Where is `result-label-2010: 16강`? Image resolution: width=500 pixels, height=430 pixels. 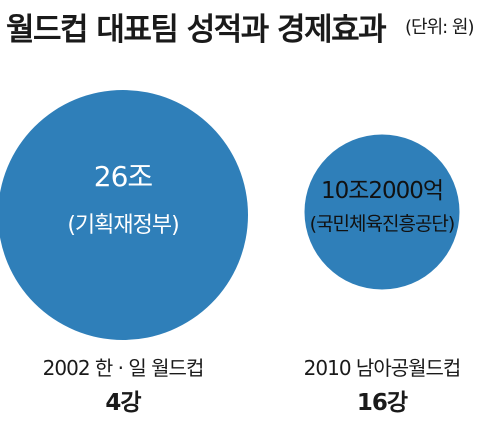
result-label-2010: 16강 is located at coordinates (382, 403).